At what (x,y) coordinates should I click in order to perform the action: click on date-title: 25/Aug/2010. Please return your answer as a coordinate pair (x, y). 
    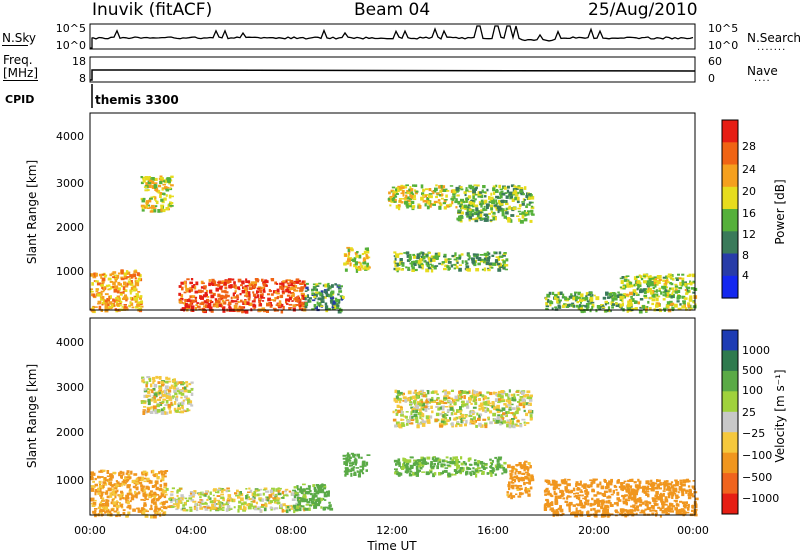
    Looking at the image, I should click on (643, 10).